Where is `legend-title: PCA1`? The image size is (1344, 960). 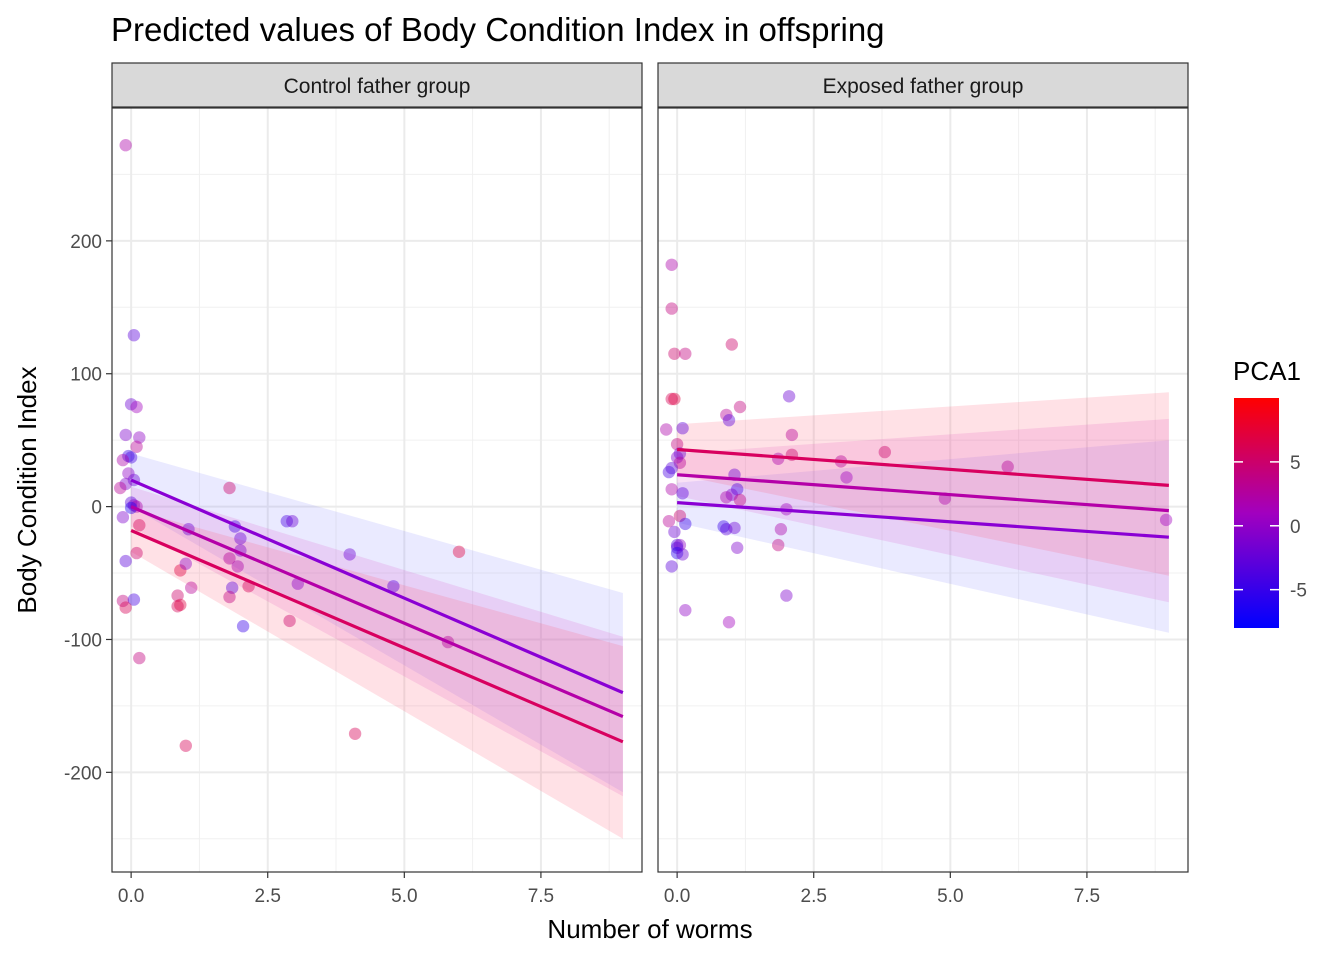 legend-title: PCA1 is located at coordinates (1267, 371).